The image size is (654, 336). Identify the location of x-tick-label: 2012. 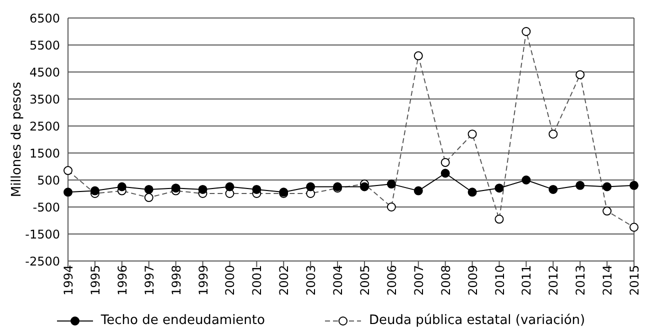
(553, 280).